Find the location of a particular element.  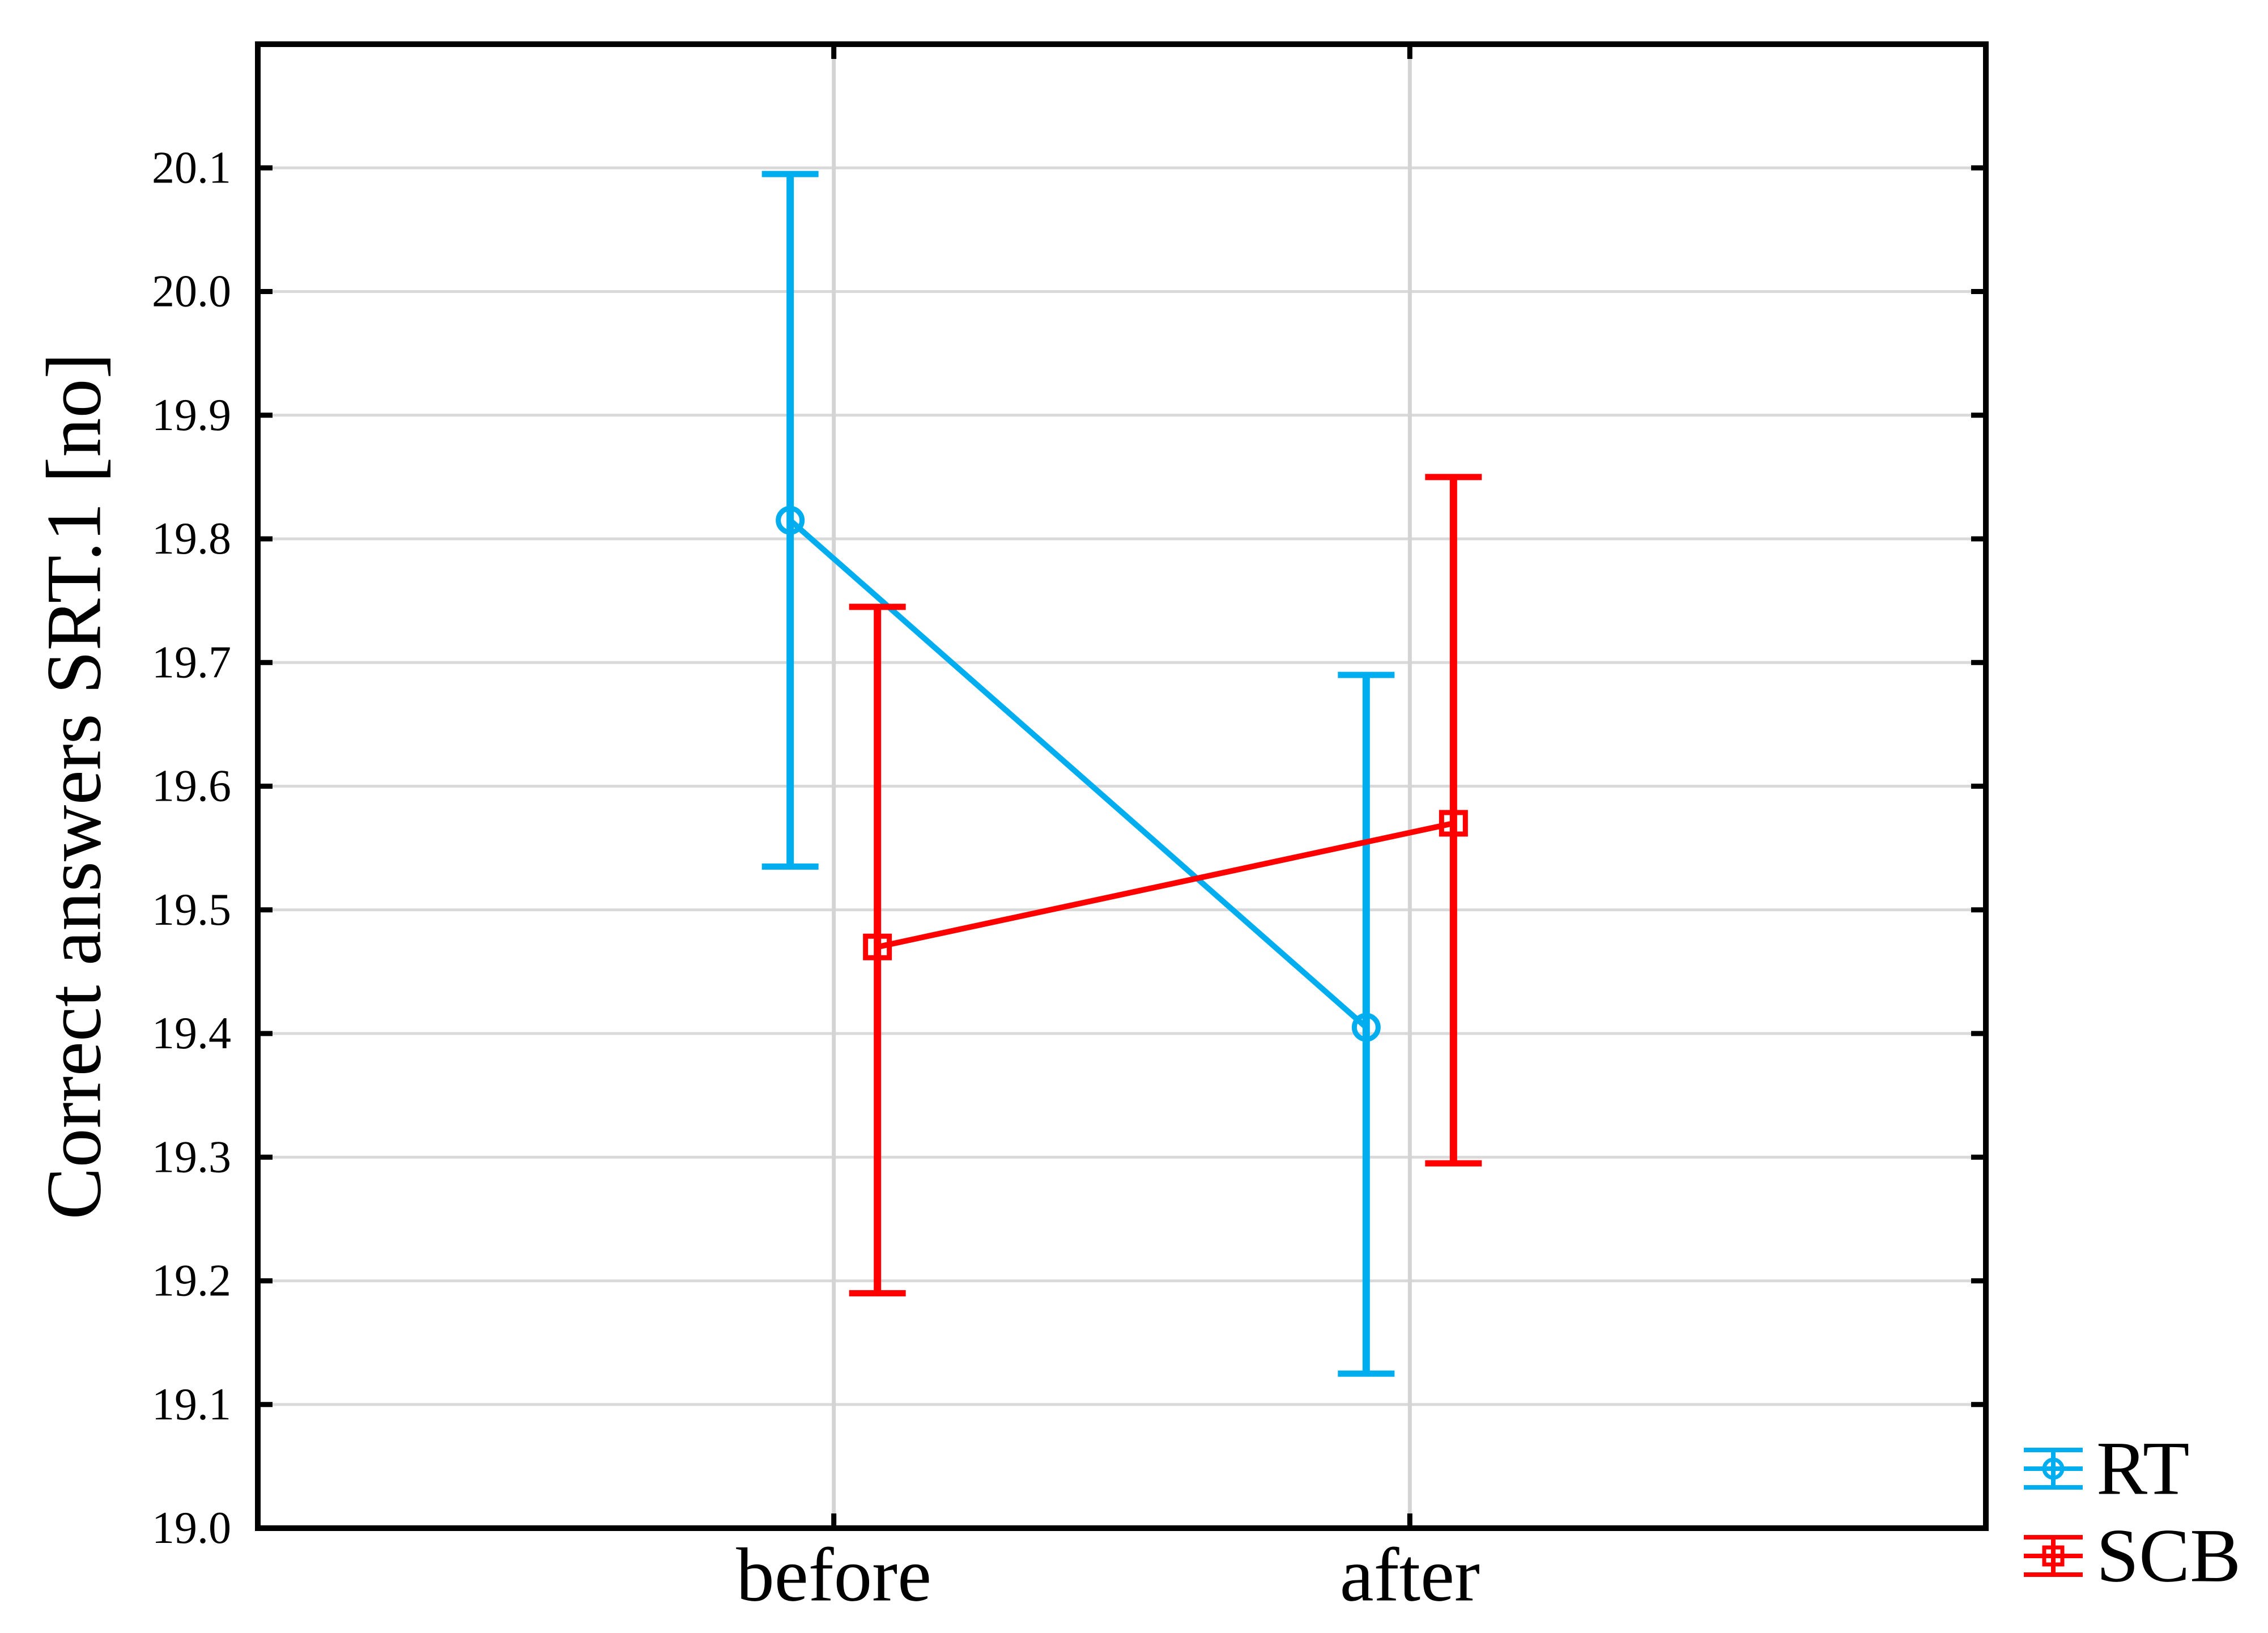

y-tick-label: 19.8 is located at coordinates (191, 539).